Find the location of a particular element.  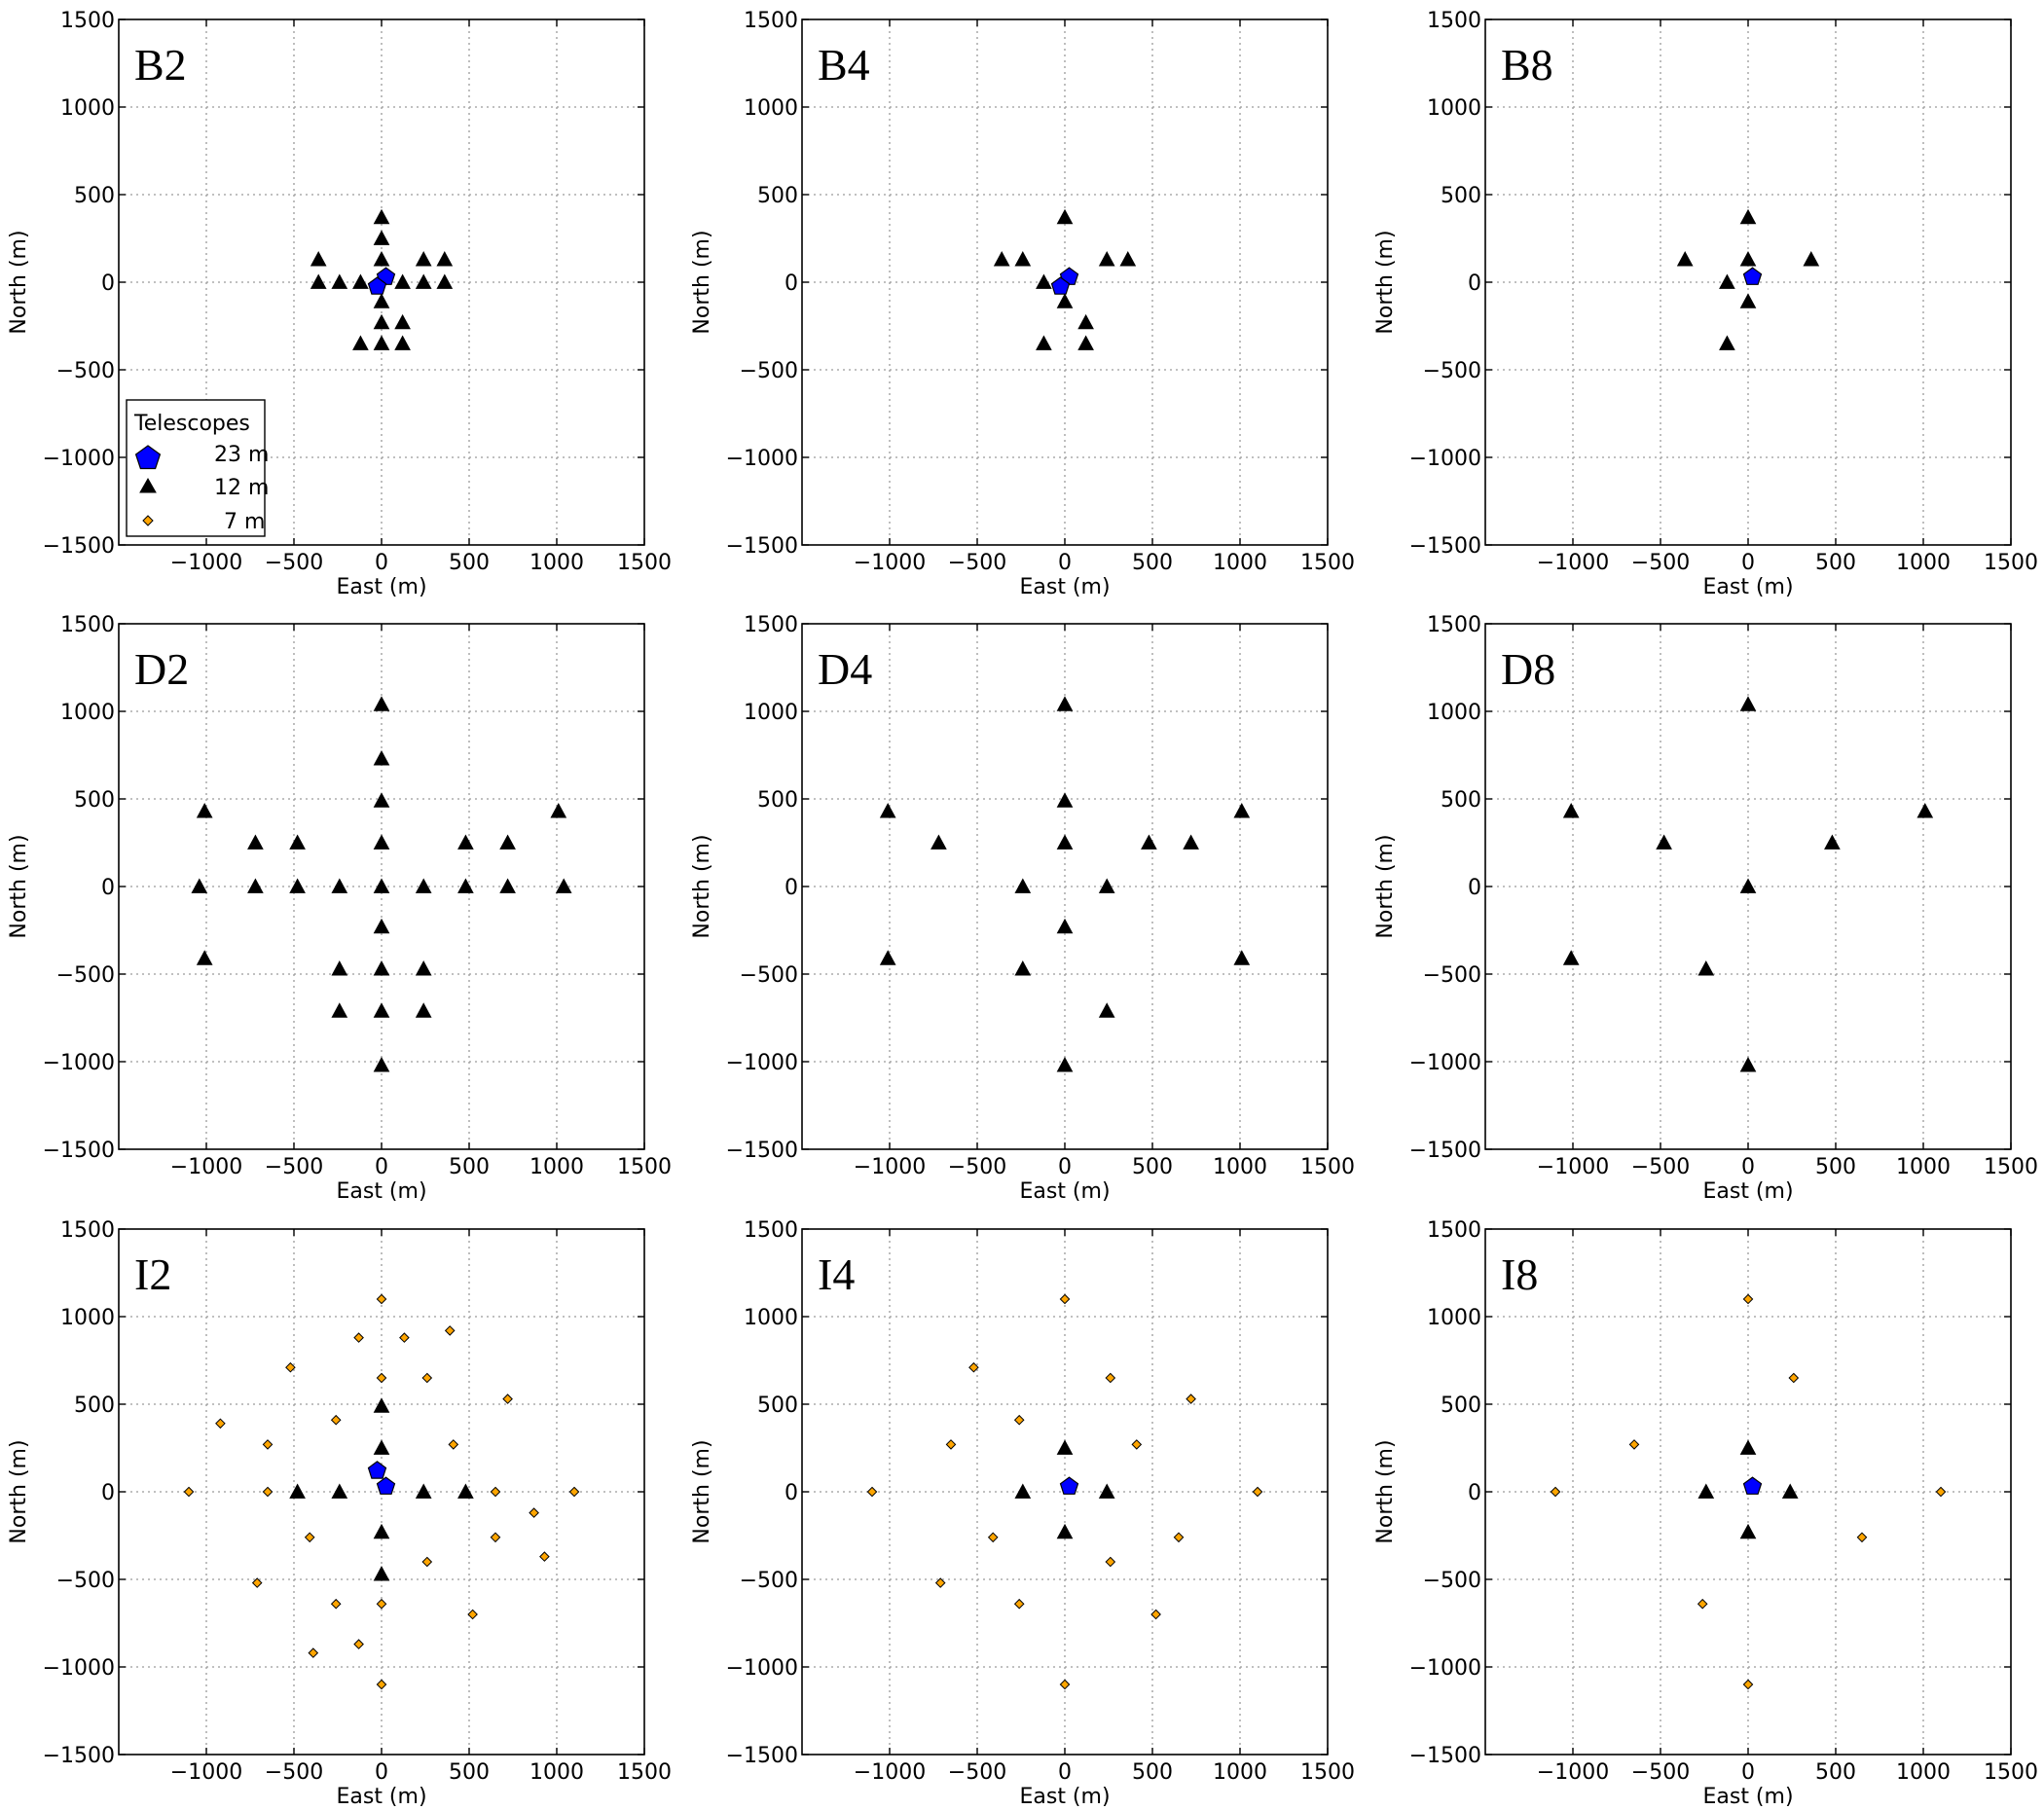

y-tick-label: −1000 is located at coordinates (1445, 459).